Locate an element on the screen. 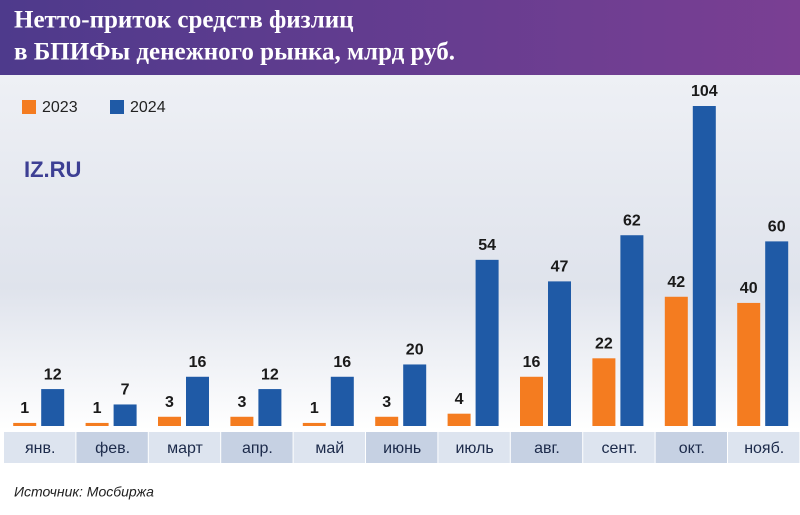 The height and width of the screenshot is (515, 800). legend-label: 2023 is located at coordinates (60, 107).